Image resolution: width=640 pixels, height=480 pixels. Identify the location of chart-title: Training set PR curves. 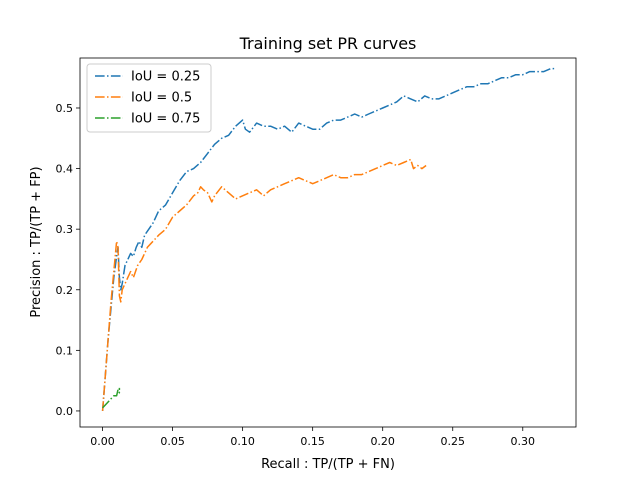
(328, 43).